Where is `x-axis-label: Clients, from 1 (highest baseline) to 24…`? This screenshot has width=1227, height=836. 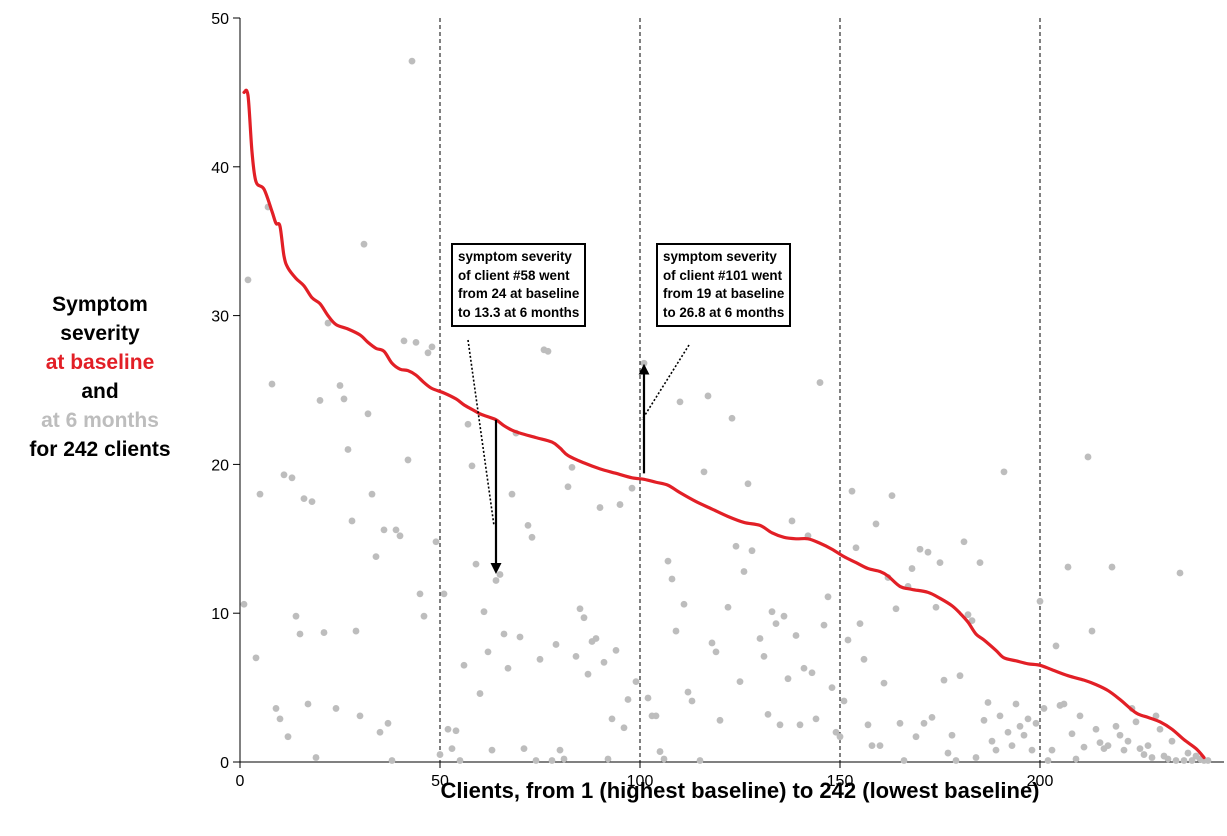
x-axis-label: Clients, from 1 (highest baseline) to 24… is located at coordinates (740, 790).